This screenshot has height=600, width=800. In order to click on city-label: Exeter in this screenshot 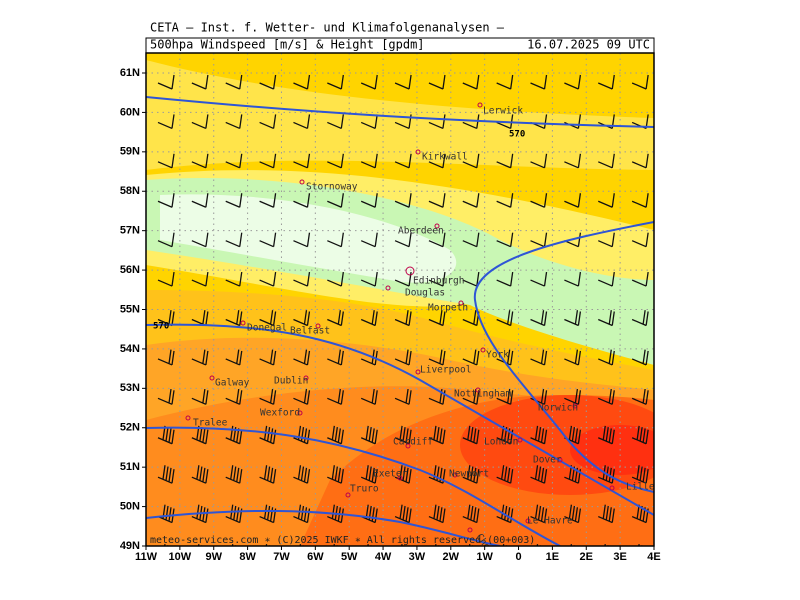, I will do `click(390, 474)`.